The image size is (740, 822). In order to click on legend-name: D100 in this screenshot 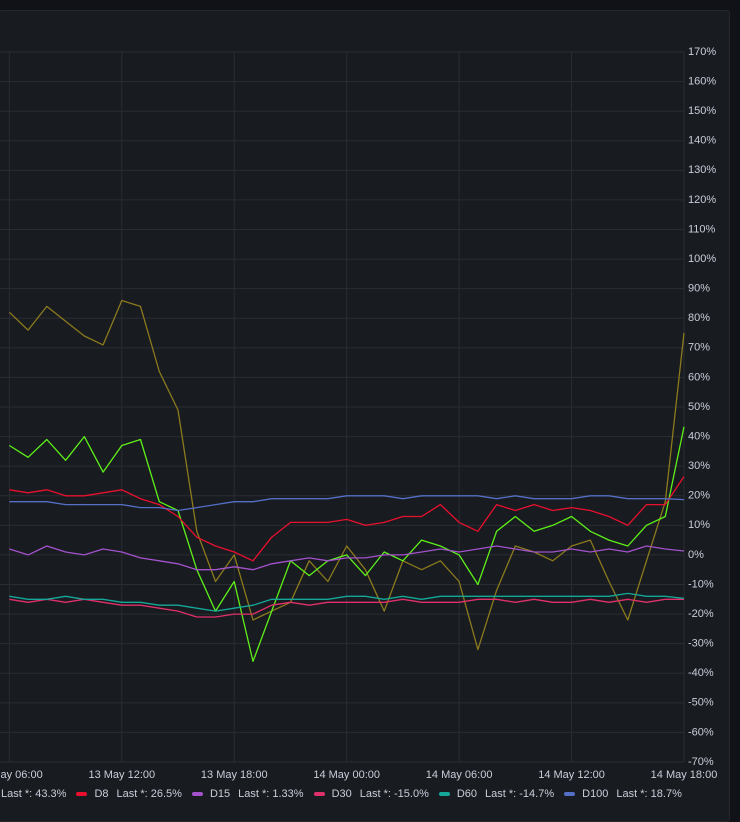, I will do `click(595, 794)`.